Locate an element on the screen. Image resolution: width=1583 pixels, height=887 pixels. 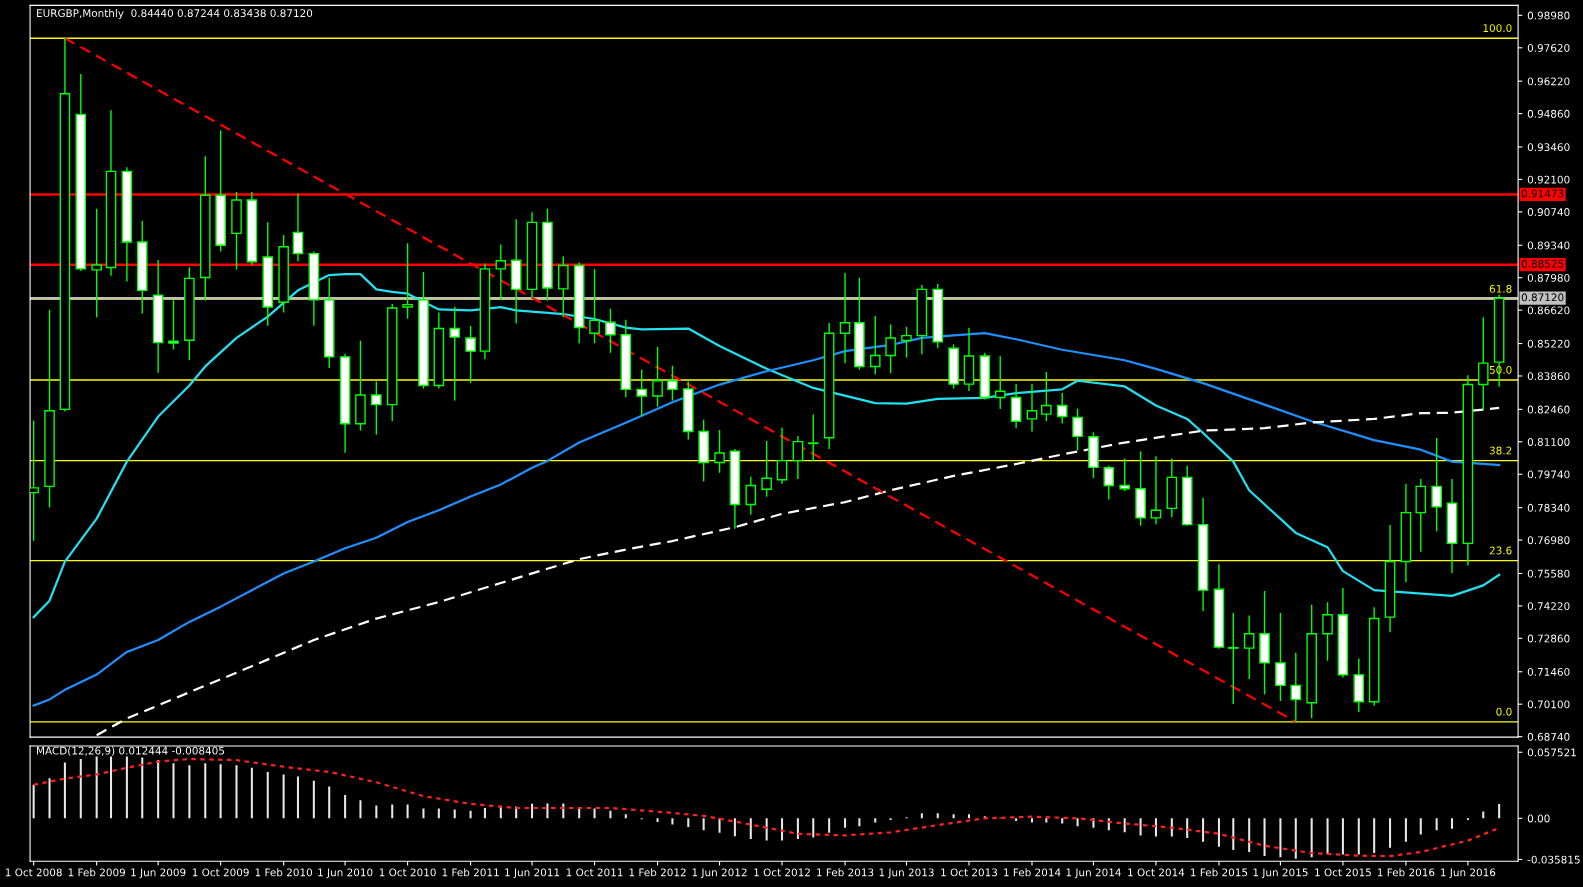
x-tick-label: 1 Jun 2010 is located at coordinates (345, 873).